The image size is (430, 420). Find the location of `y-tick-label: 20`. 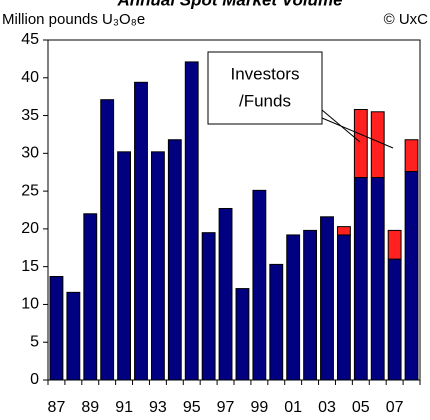

y-tick-label: 20 is located at coordinates (30, 228).